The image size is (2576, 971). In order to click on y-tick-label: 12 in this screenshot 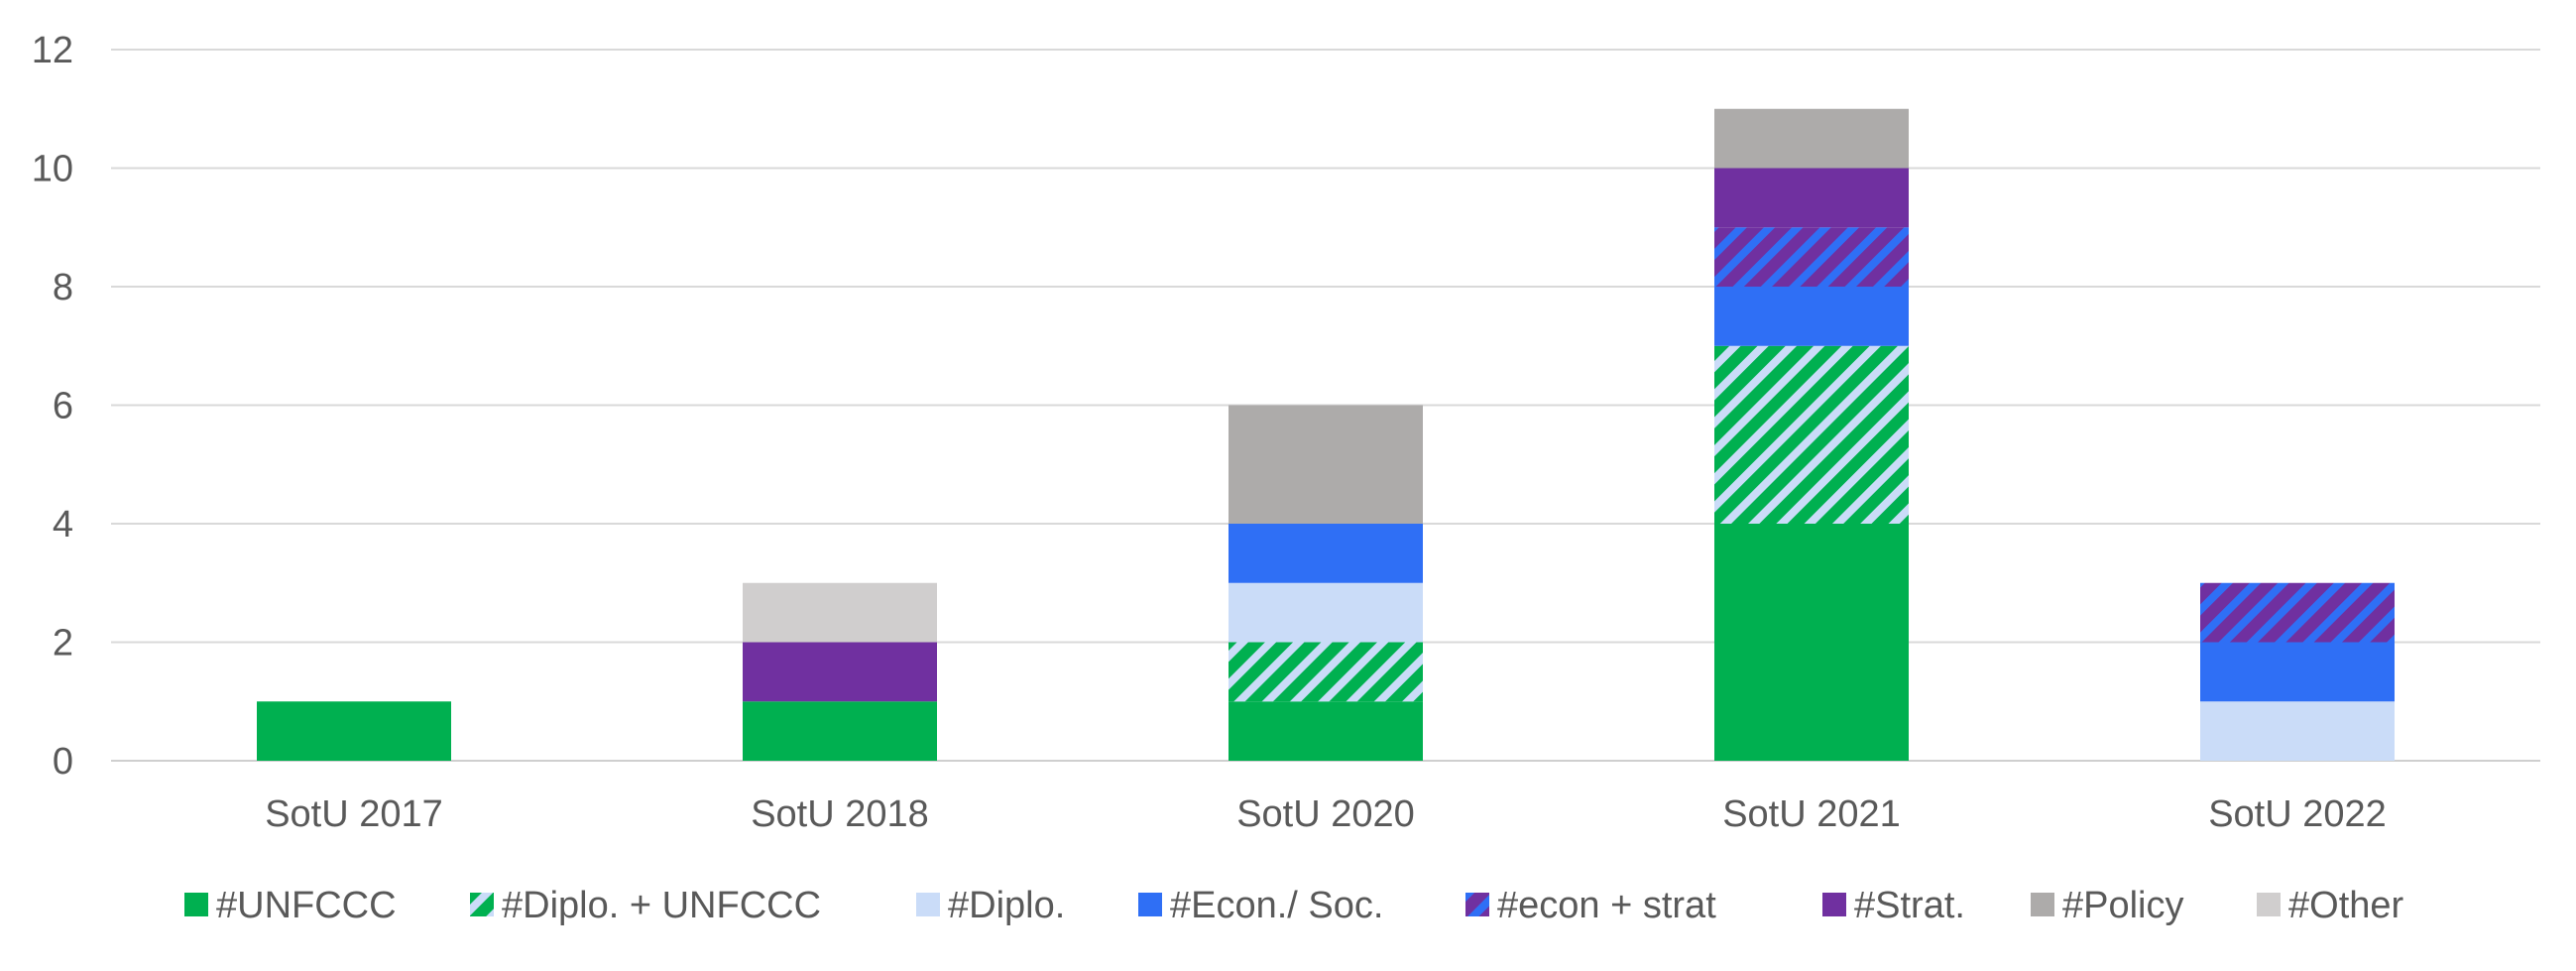, I will do `click(53, 50)`.